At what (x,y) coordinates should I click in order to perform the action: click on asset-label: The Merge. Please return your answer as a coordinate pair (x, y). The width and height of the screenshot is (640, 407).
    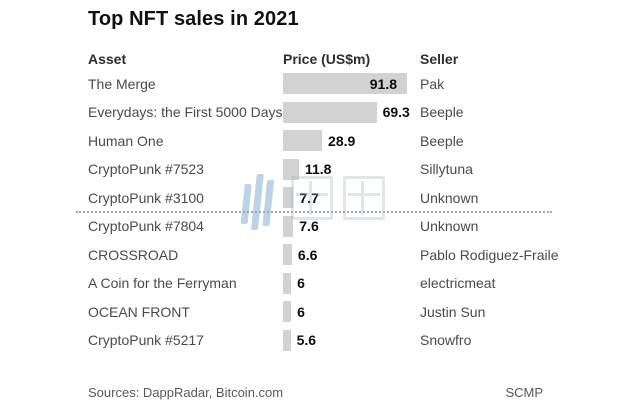
    Looking at the image, I should click on (122, 83).